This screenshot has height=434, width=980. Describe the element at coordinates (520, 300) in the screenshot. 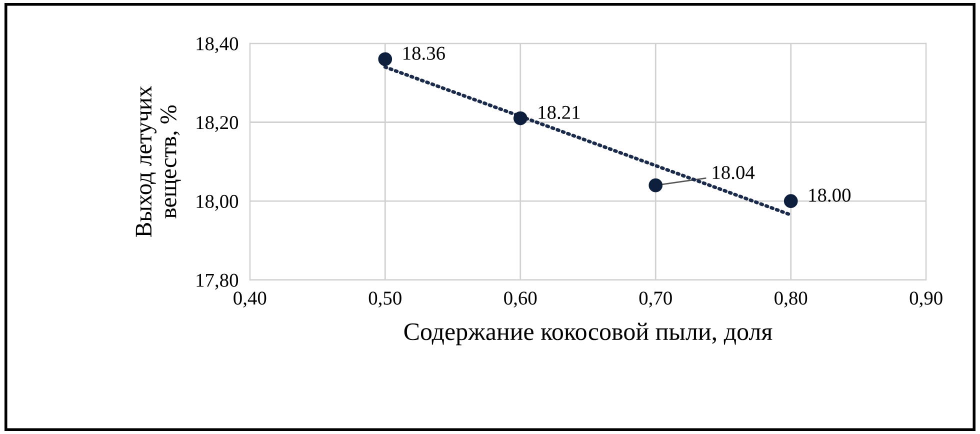

I see `x-tick-label: 0,60` at that location.